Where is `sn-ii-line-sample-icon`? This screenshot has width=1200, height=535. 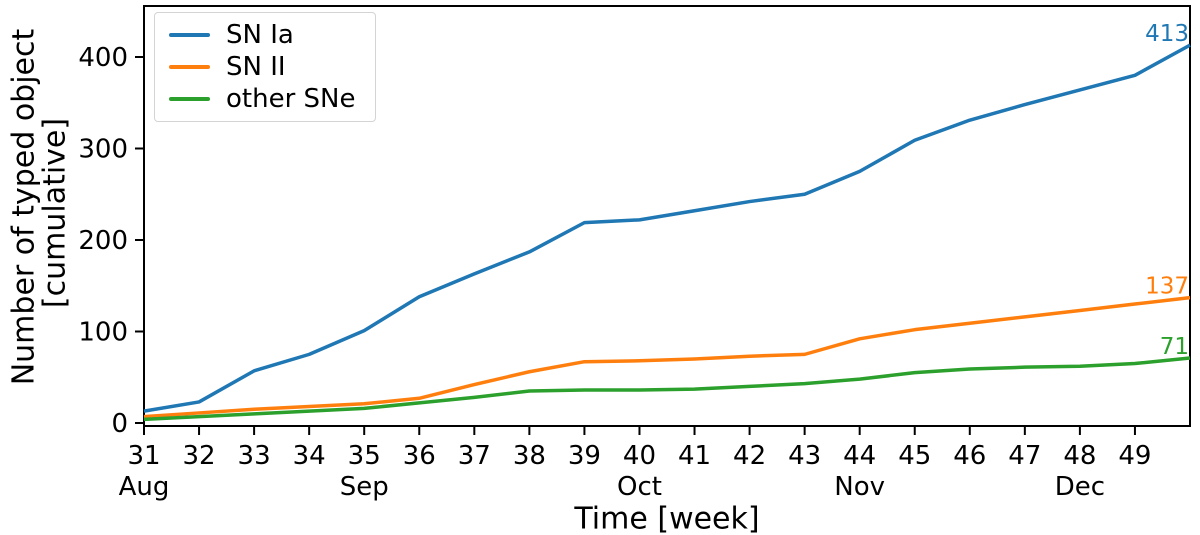 sn-ii-line-sample-icon is located at coordinates (189, 67).